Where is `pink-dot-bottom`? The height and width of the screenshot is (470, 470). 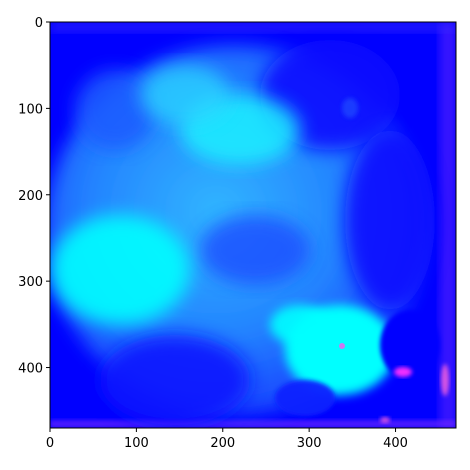 pink-dot-bottom is located at coordinates (385, 420).